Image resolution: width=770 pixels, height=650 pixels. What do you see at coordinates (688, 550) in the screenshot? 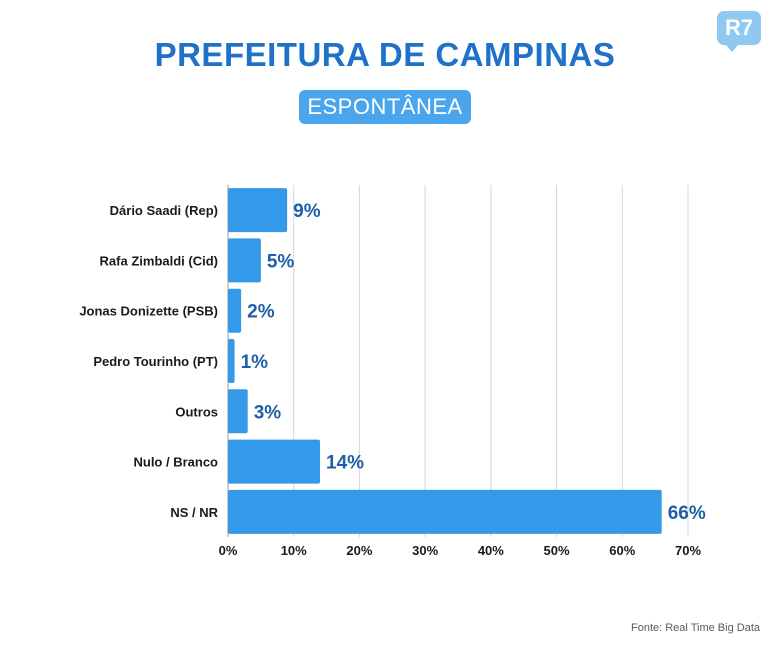
I see `x-tick-label: 70%` at bounding box center [688, 550].